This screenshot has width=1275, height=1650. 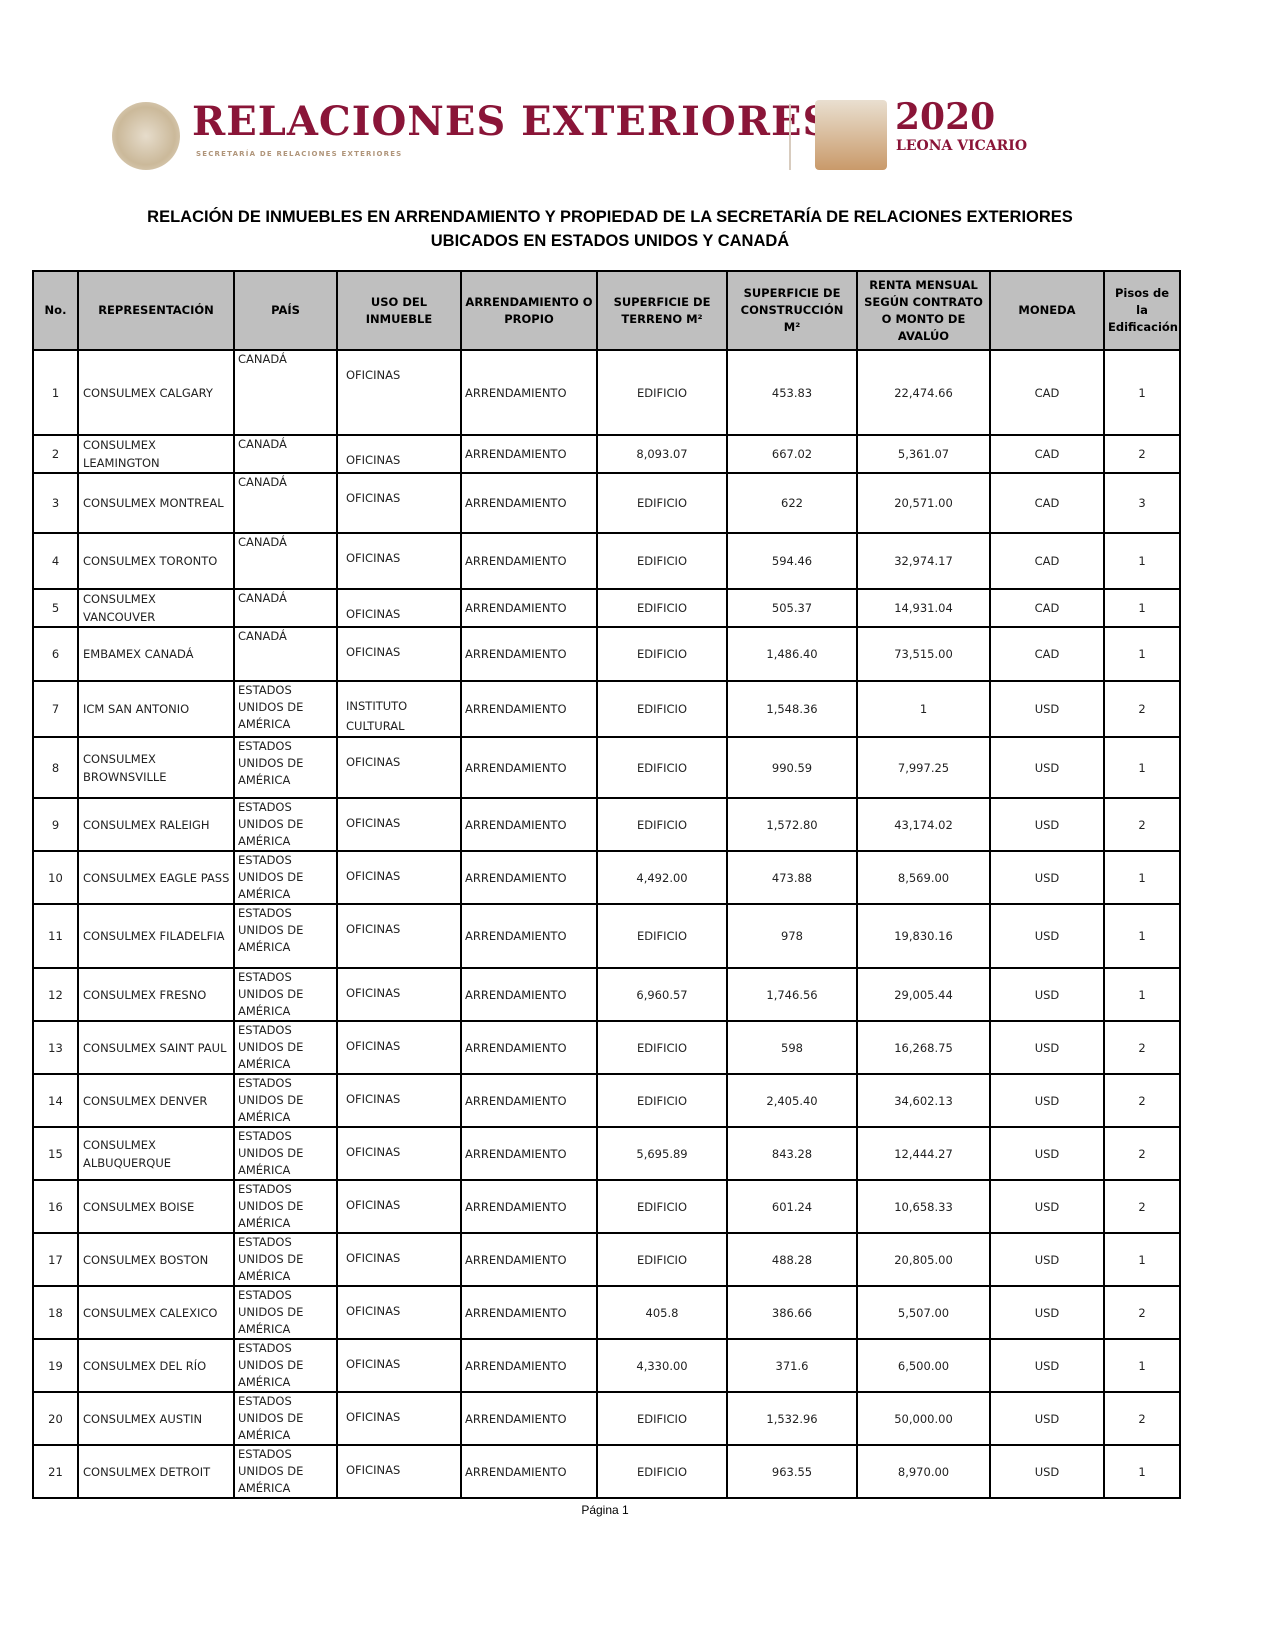 What do you see at coordinates (156, 392) in the screenshot?
I see `cell-representacion: CONSULMEX CALGARY` at bounding box center [156, 392].